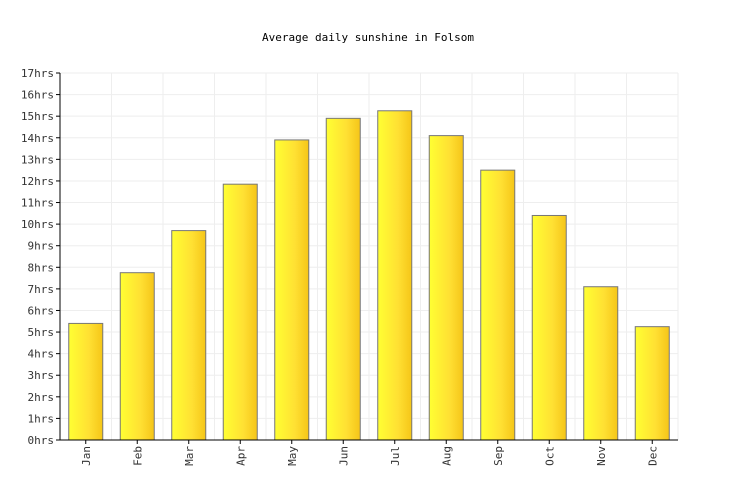  I want to click on y-tick-label: 4hrs, so click(41, 354).